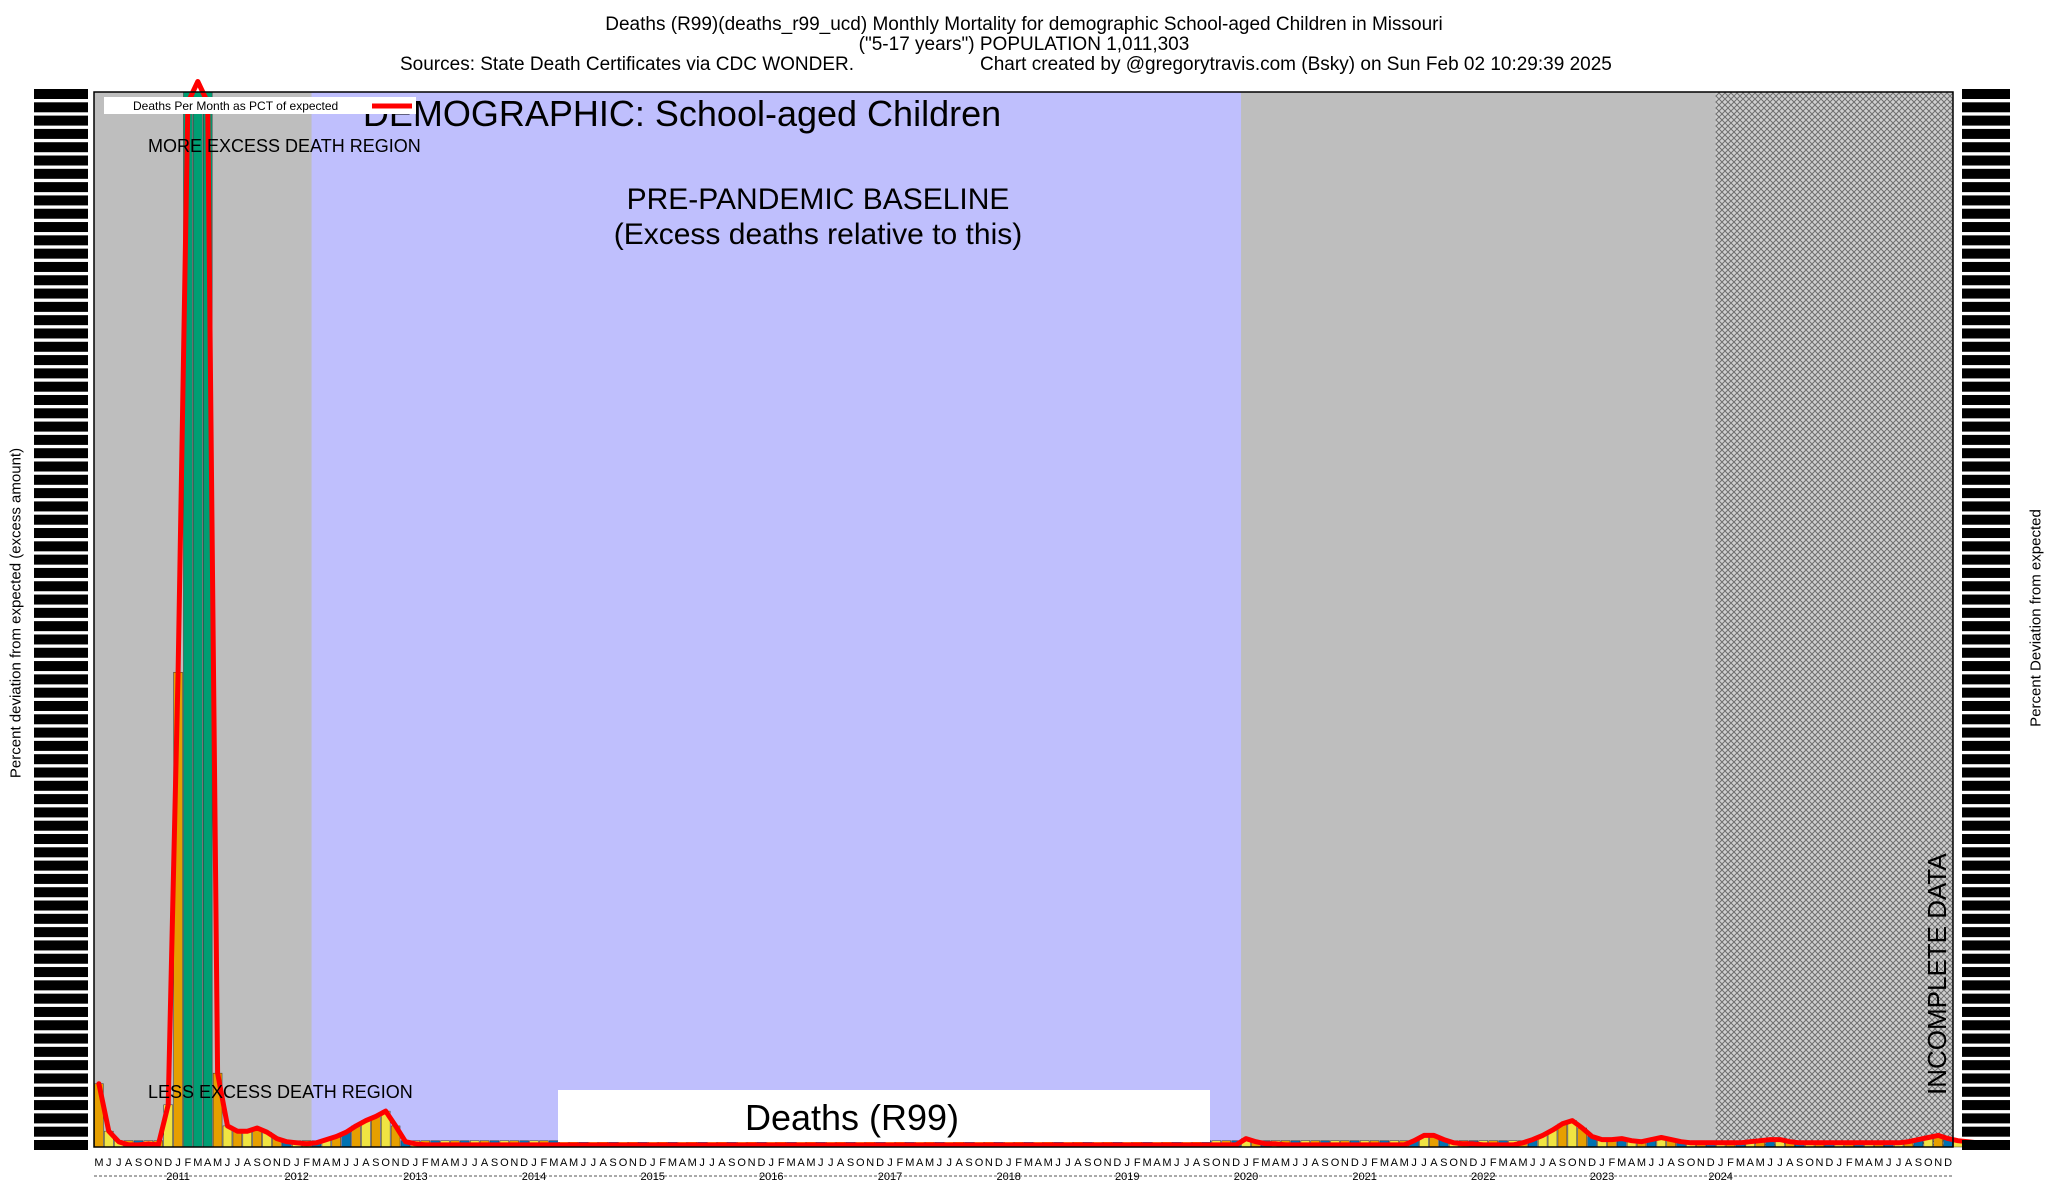  Describe the element at coordinates (198, 619) in the screenshot. I see `month-bar` at that location.